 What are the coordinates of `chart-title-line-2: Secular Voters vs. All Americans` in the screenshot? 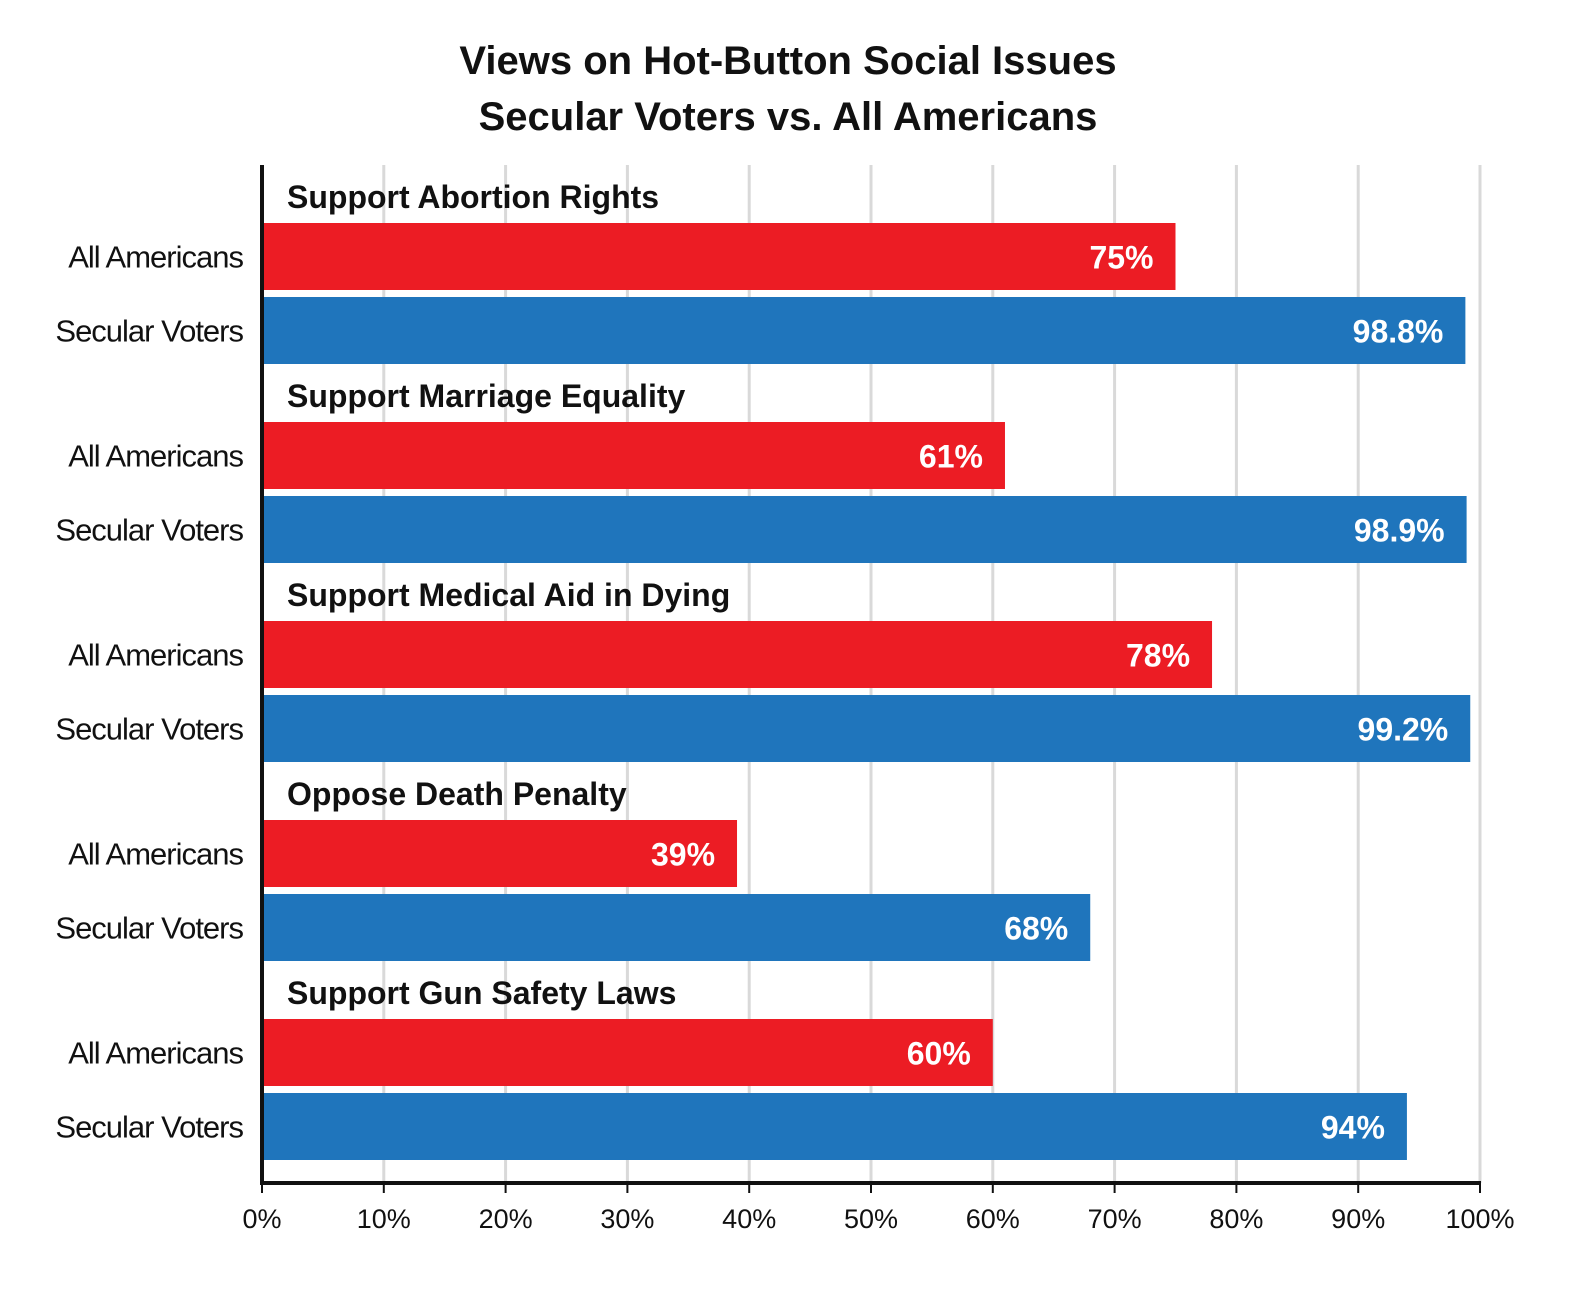 It's located at (788, 117).